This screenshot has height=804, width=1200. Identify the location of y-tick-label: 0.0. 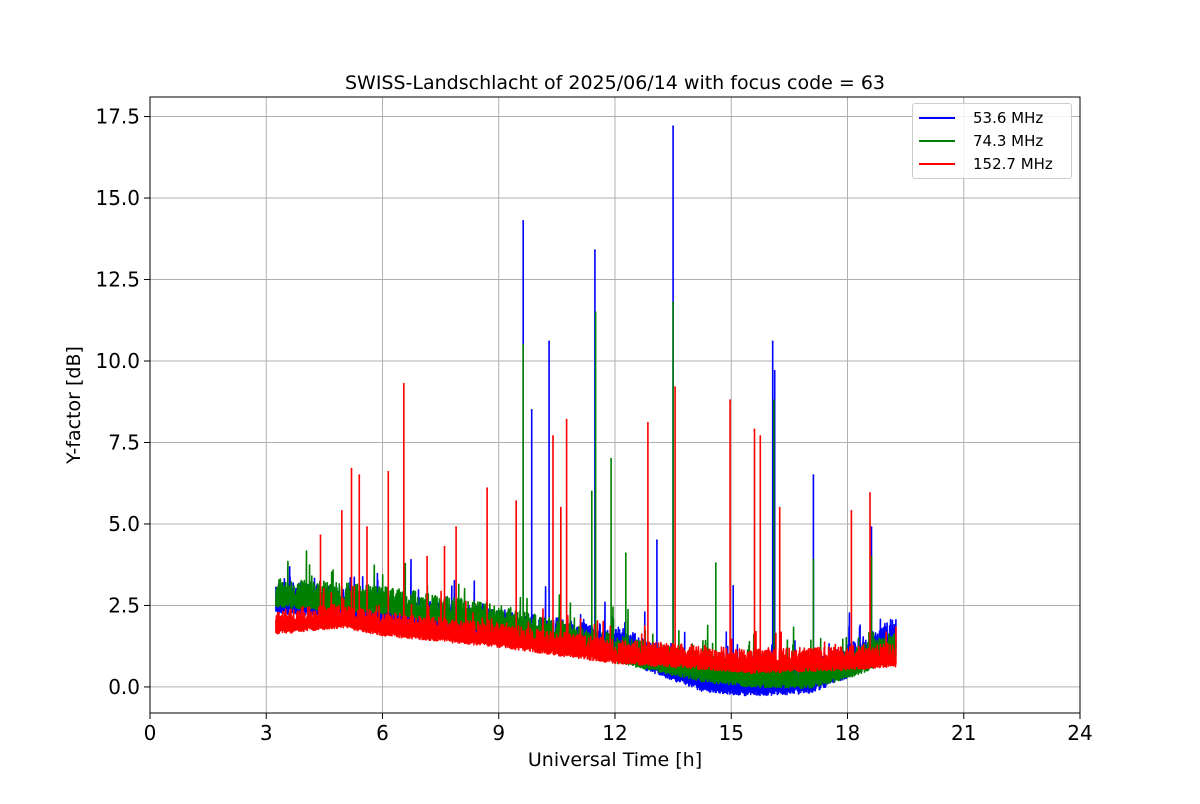
(124, 687).